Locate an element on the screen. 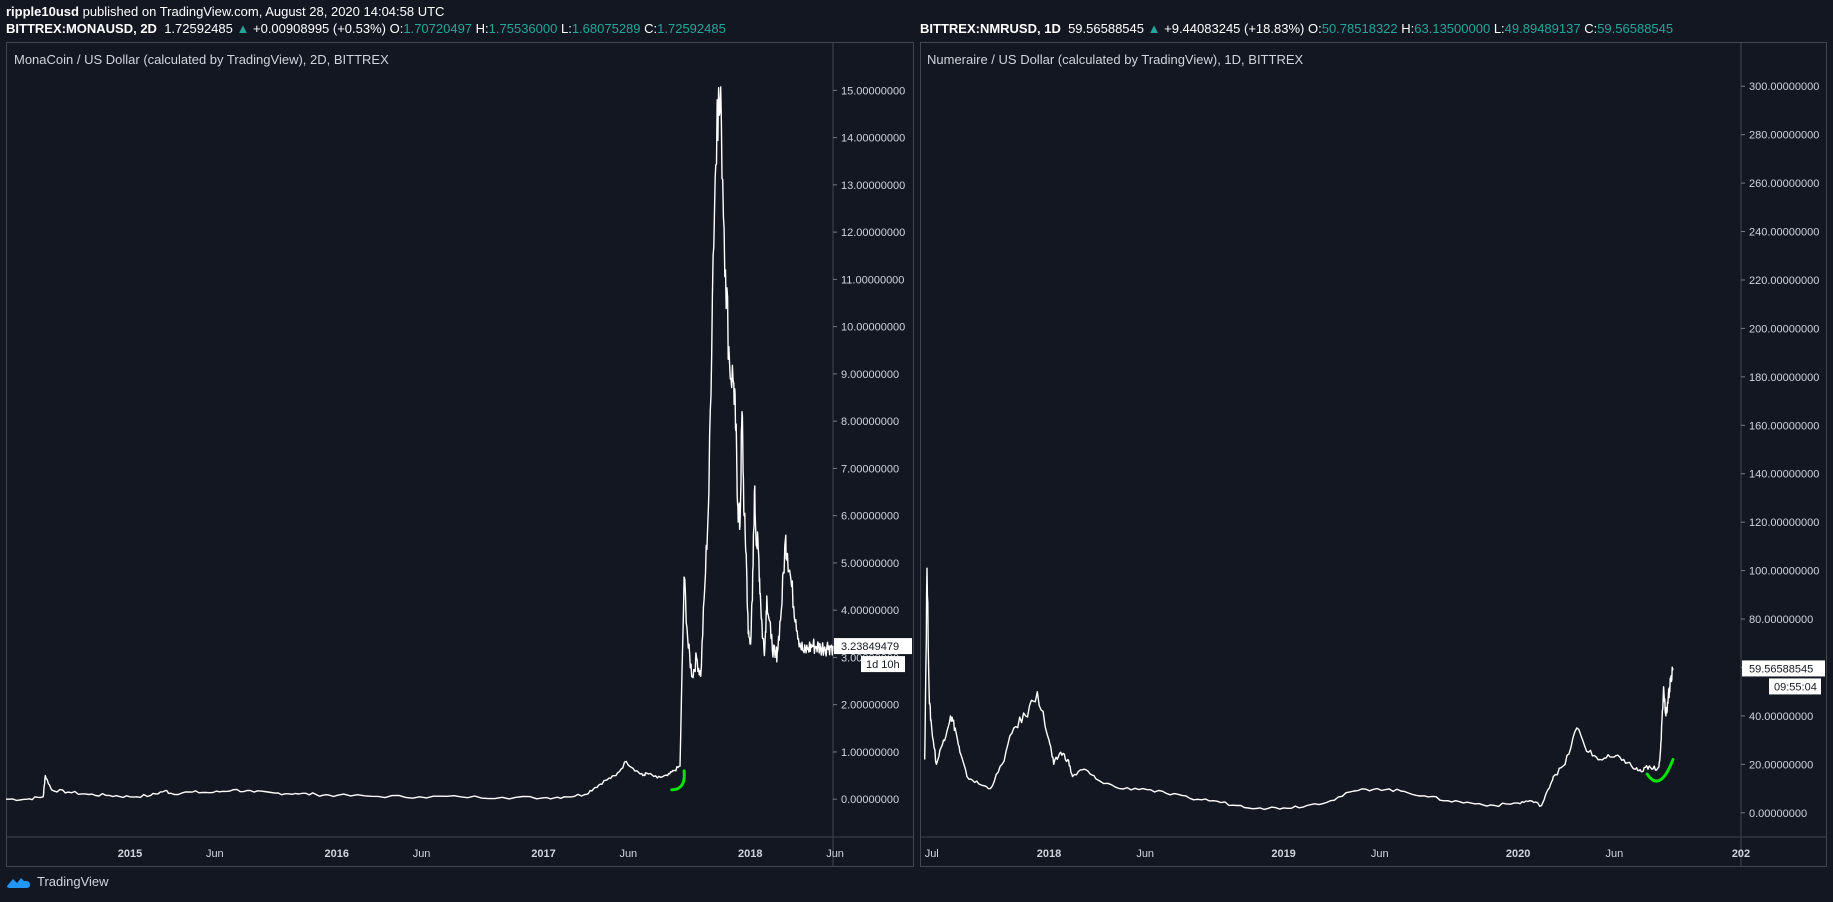 This screenshot has width=1833, height=902. y-tick-label: 5.00000000 is located at coordinates (870, 564).